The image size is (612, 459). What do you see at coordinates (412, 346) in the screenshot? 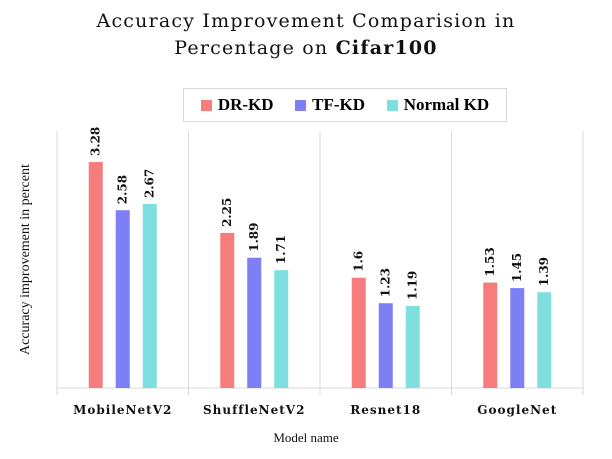
I see `bar-normal-kd-resnet18` at bounding box center [412, 346].